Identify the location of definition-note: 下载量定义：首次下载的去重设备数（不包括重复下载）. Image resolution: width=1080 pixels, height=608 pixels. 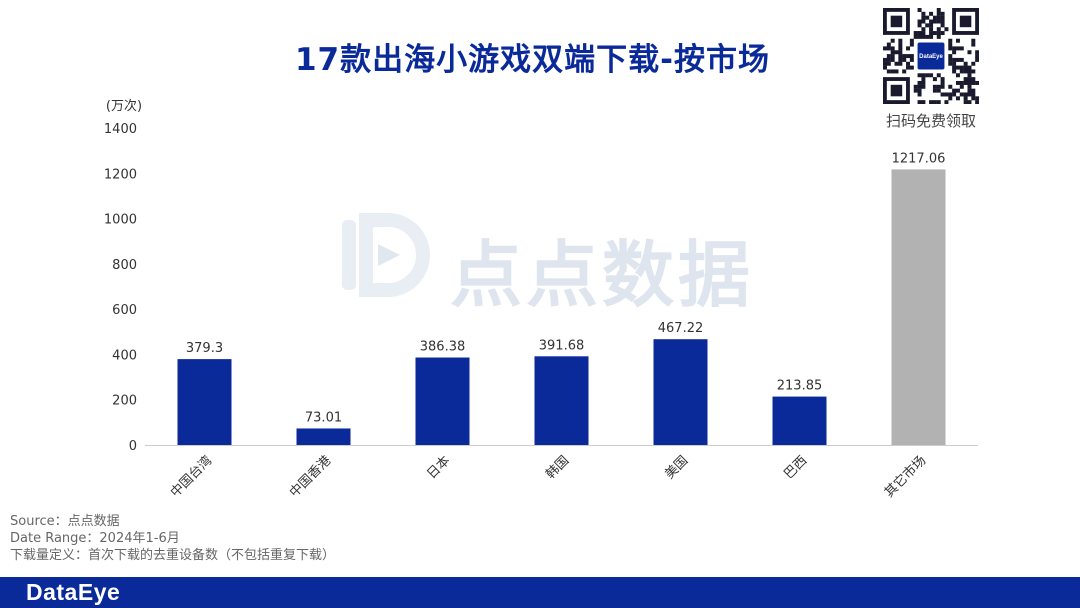
(173, 555).